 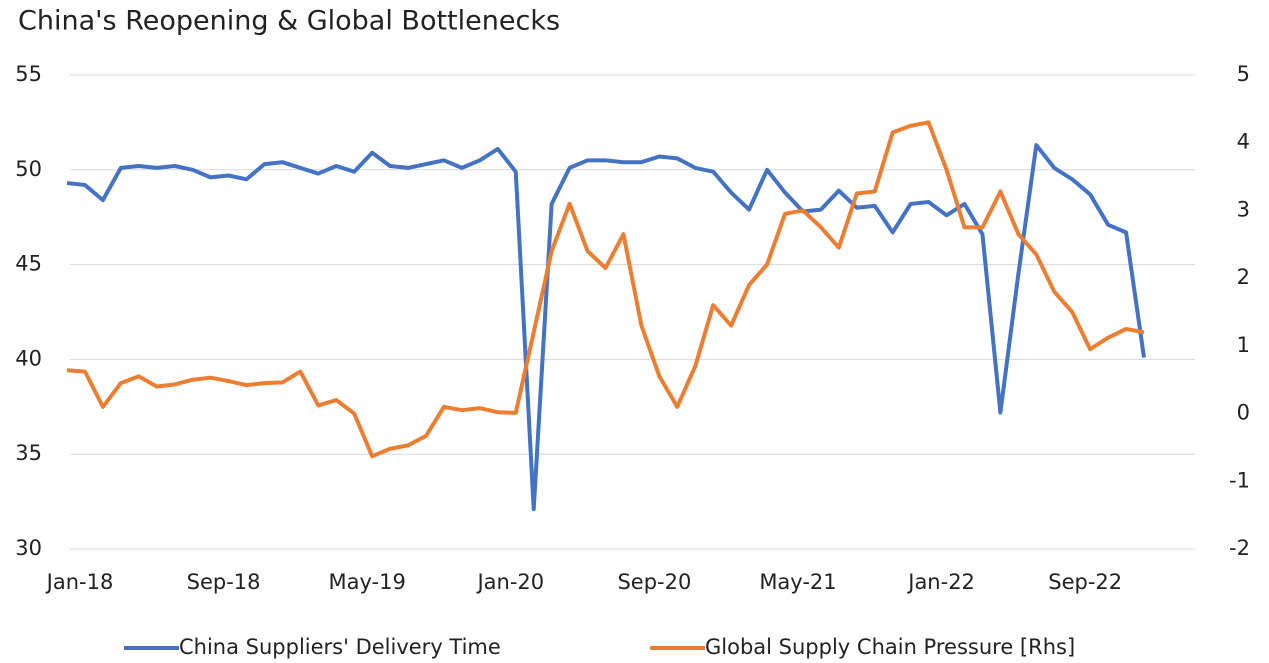 I want to click on y2-tick-label: -2, so click(x=1239, y=548).